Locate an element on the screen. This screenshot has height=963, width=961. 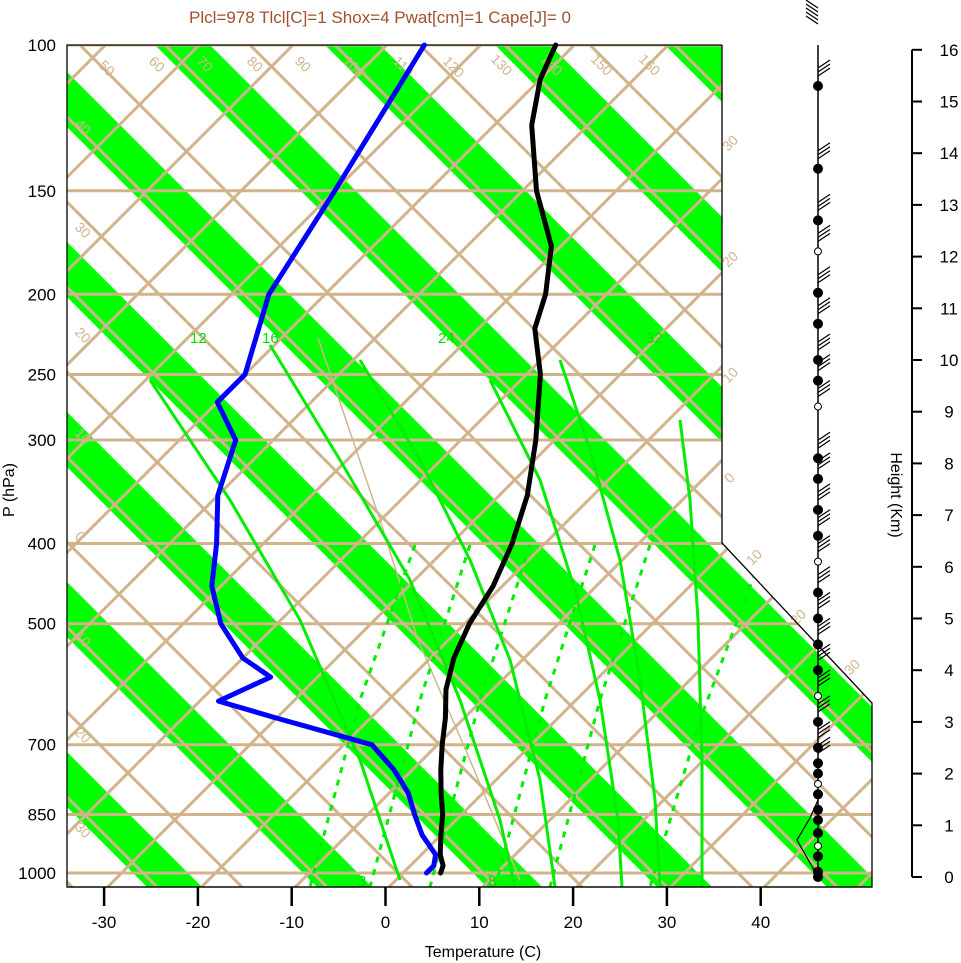
height-tick-label: 8 is located at coordinates (948, 463).